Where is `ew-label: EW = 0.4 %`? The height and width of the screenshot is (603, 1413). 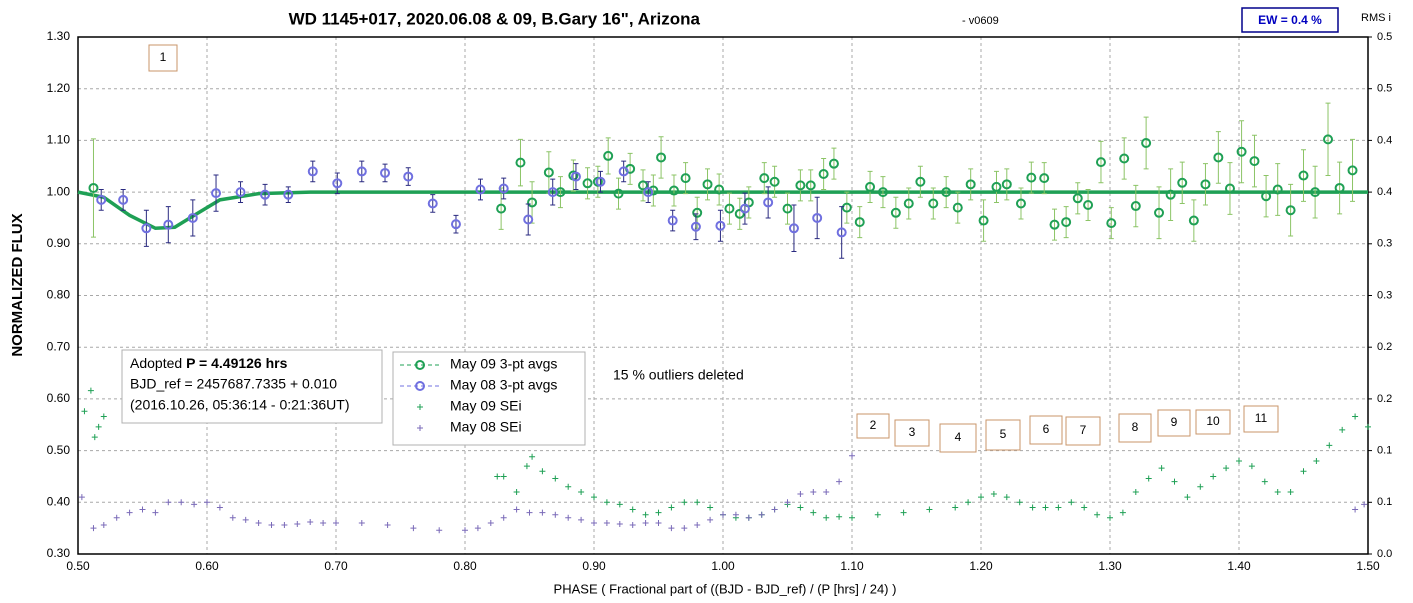
ew-label: EW = 0.4 % is located at coordinates (1290, 20).